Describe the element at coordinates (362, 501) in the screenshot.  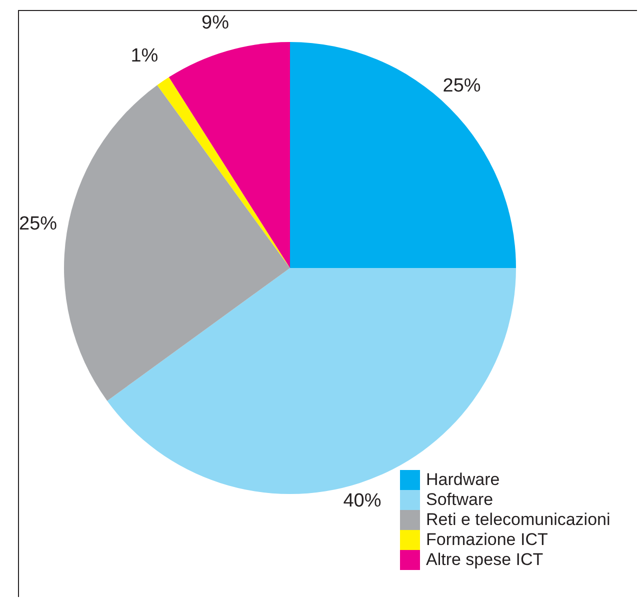
I see `data-label: 40%` at that location.